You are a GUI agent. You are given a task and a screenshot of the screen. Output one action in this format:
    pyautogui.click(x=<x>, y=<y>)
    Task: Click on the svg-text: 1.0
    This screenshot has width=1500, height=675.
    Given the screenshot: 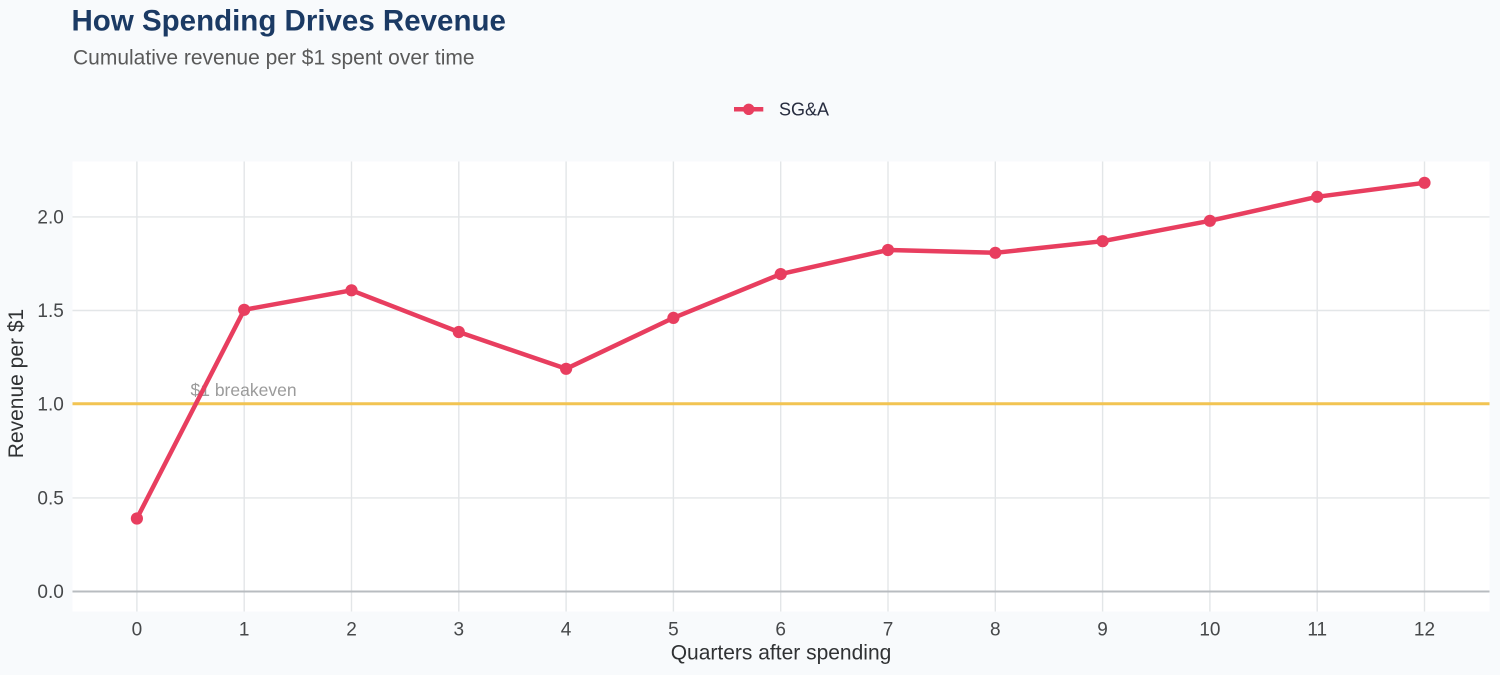 What is the action you would take?
    pyautogui.click(x=50, y=405)
    